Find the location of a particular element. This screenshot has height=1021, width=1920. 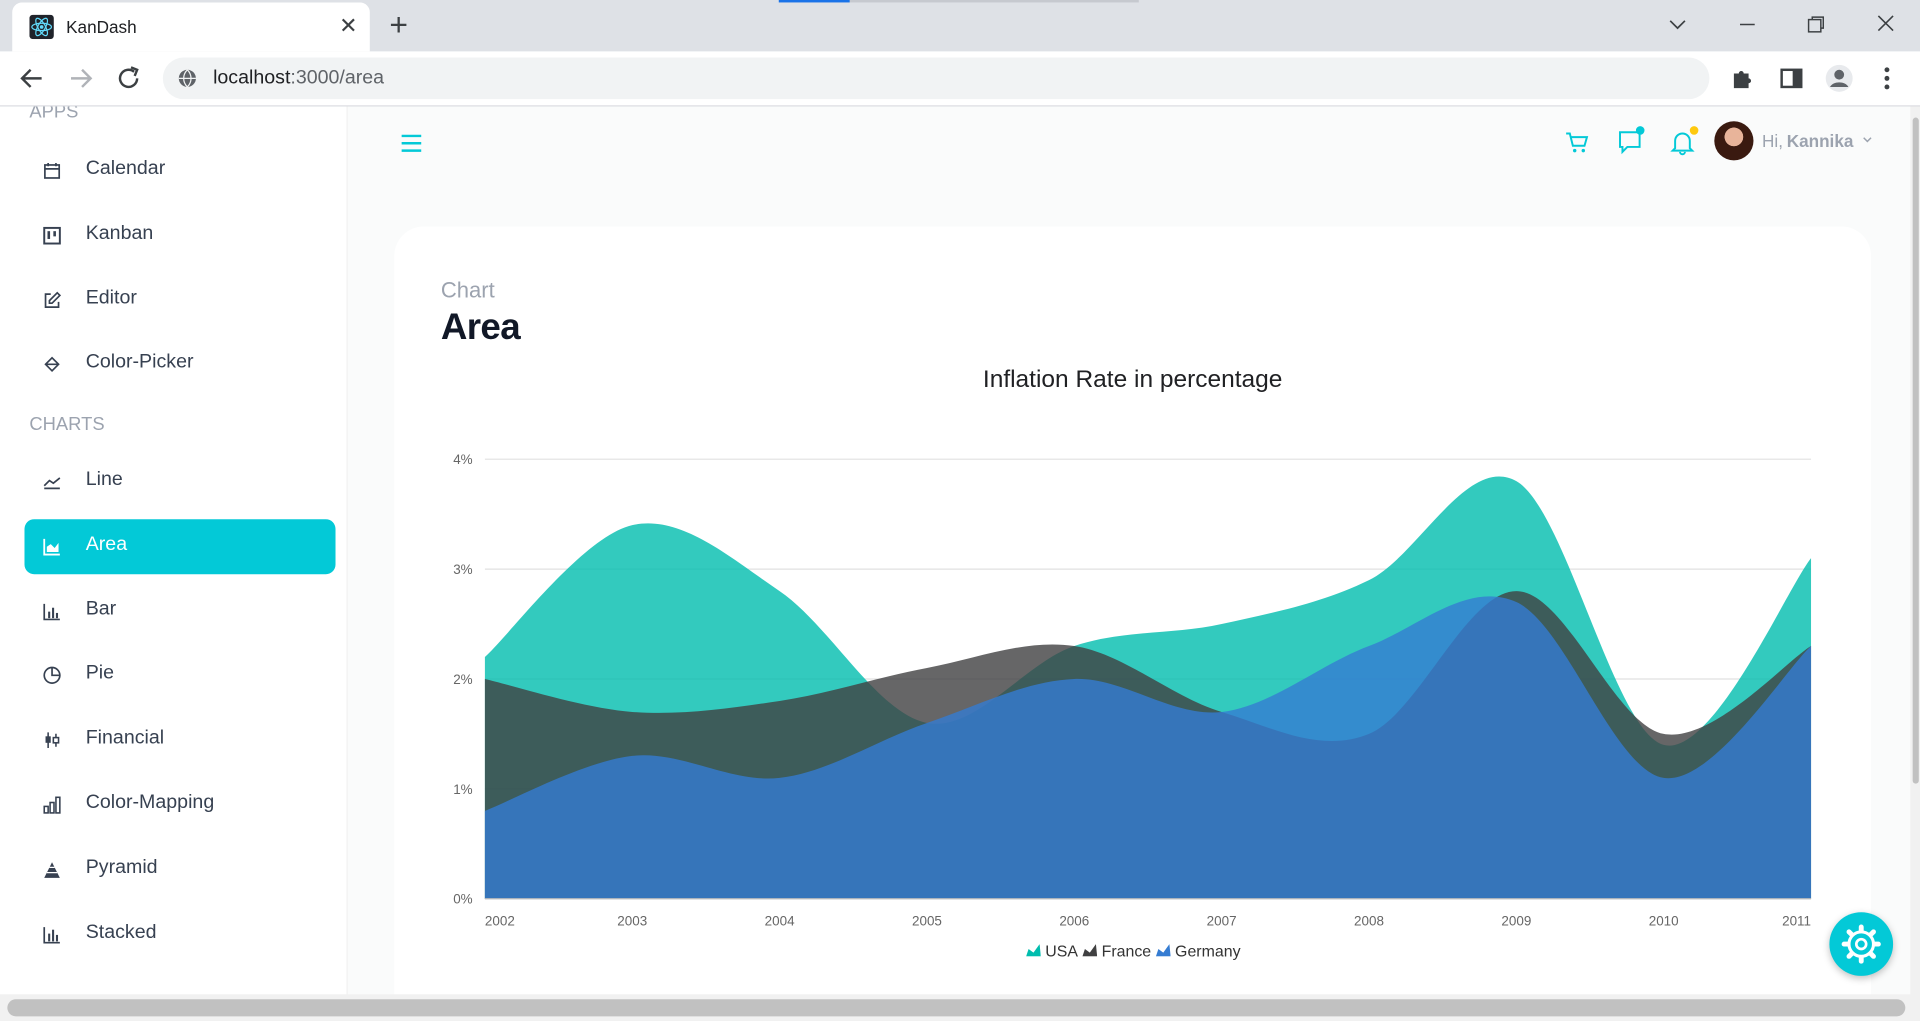

sidebar-item-editor: Editor is located at coordinates (179, 300).